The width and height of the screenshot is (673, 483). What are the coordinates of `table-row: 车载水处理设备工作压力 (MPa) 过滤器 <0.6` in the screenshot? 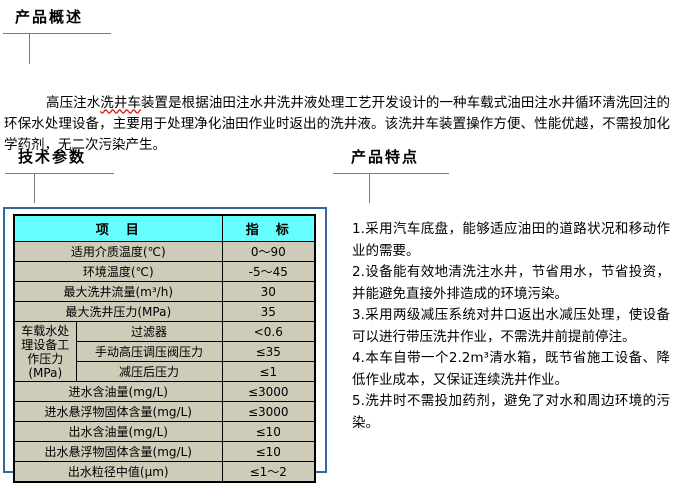 It's located at (164, 351).